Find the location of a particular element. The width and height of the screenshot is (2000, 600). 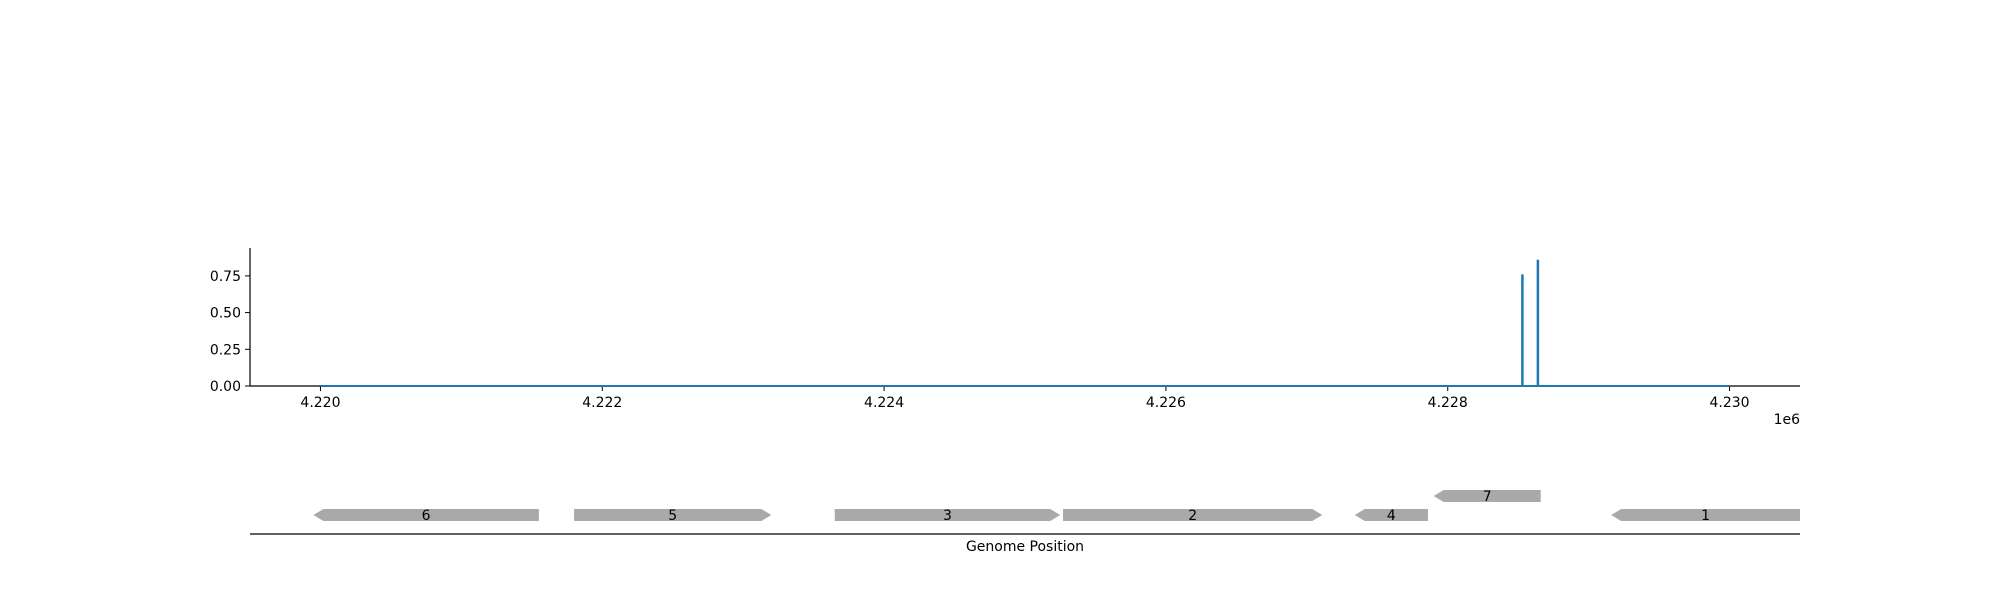

x-offset-label: 1e6 is located at coordinates (1787, 420).